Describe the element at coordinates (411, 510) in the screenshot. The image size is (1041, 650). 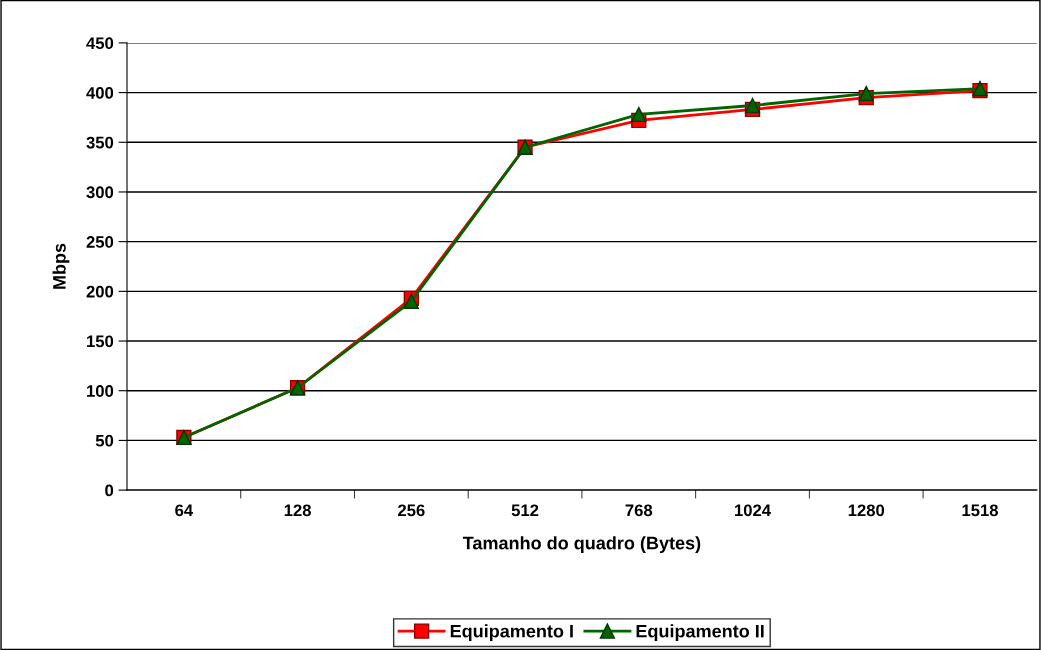
I see `x-tick-label: 256` at that location.